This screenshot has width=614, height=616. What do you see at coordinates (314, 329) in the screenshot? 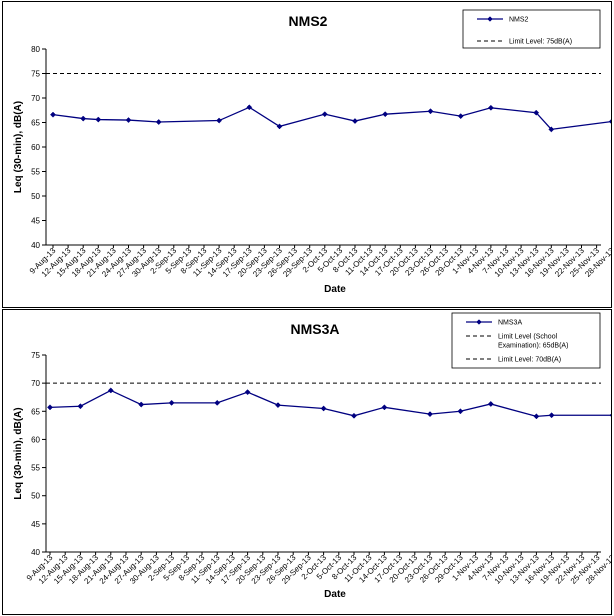
I see `chart-title: NMS3A` at bounding box center [314, 329].